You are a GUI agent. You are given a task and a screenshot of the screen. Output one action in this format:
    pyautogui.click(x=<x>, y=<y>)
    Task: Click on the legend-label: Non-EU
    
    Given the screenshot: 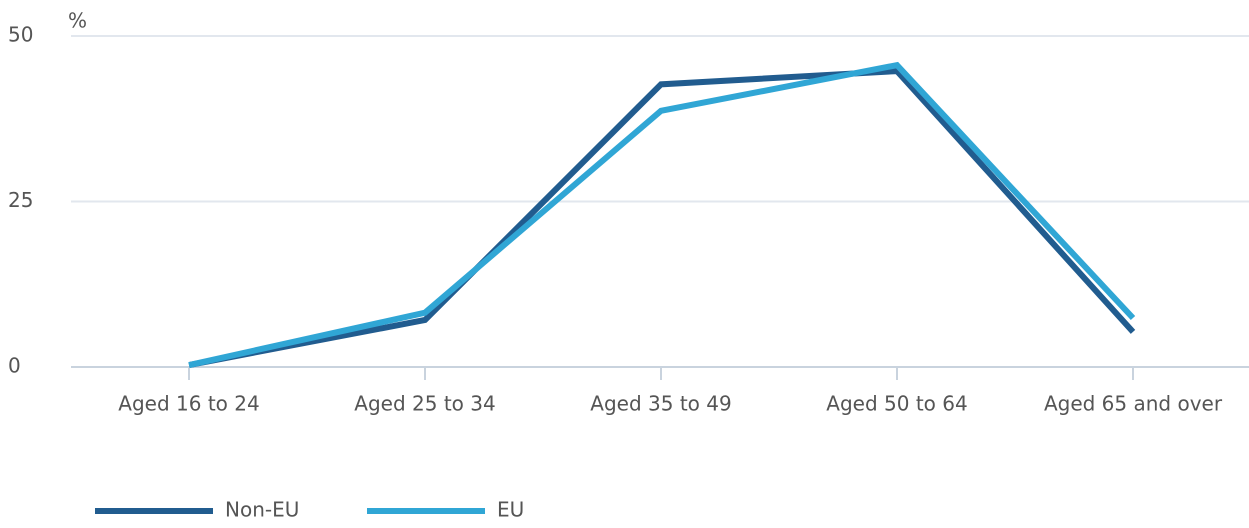 What is the action you would take?
    pyautogui.click(x=262, y=510)
    